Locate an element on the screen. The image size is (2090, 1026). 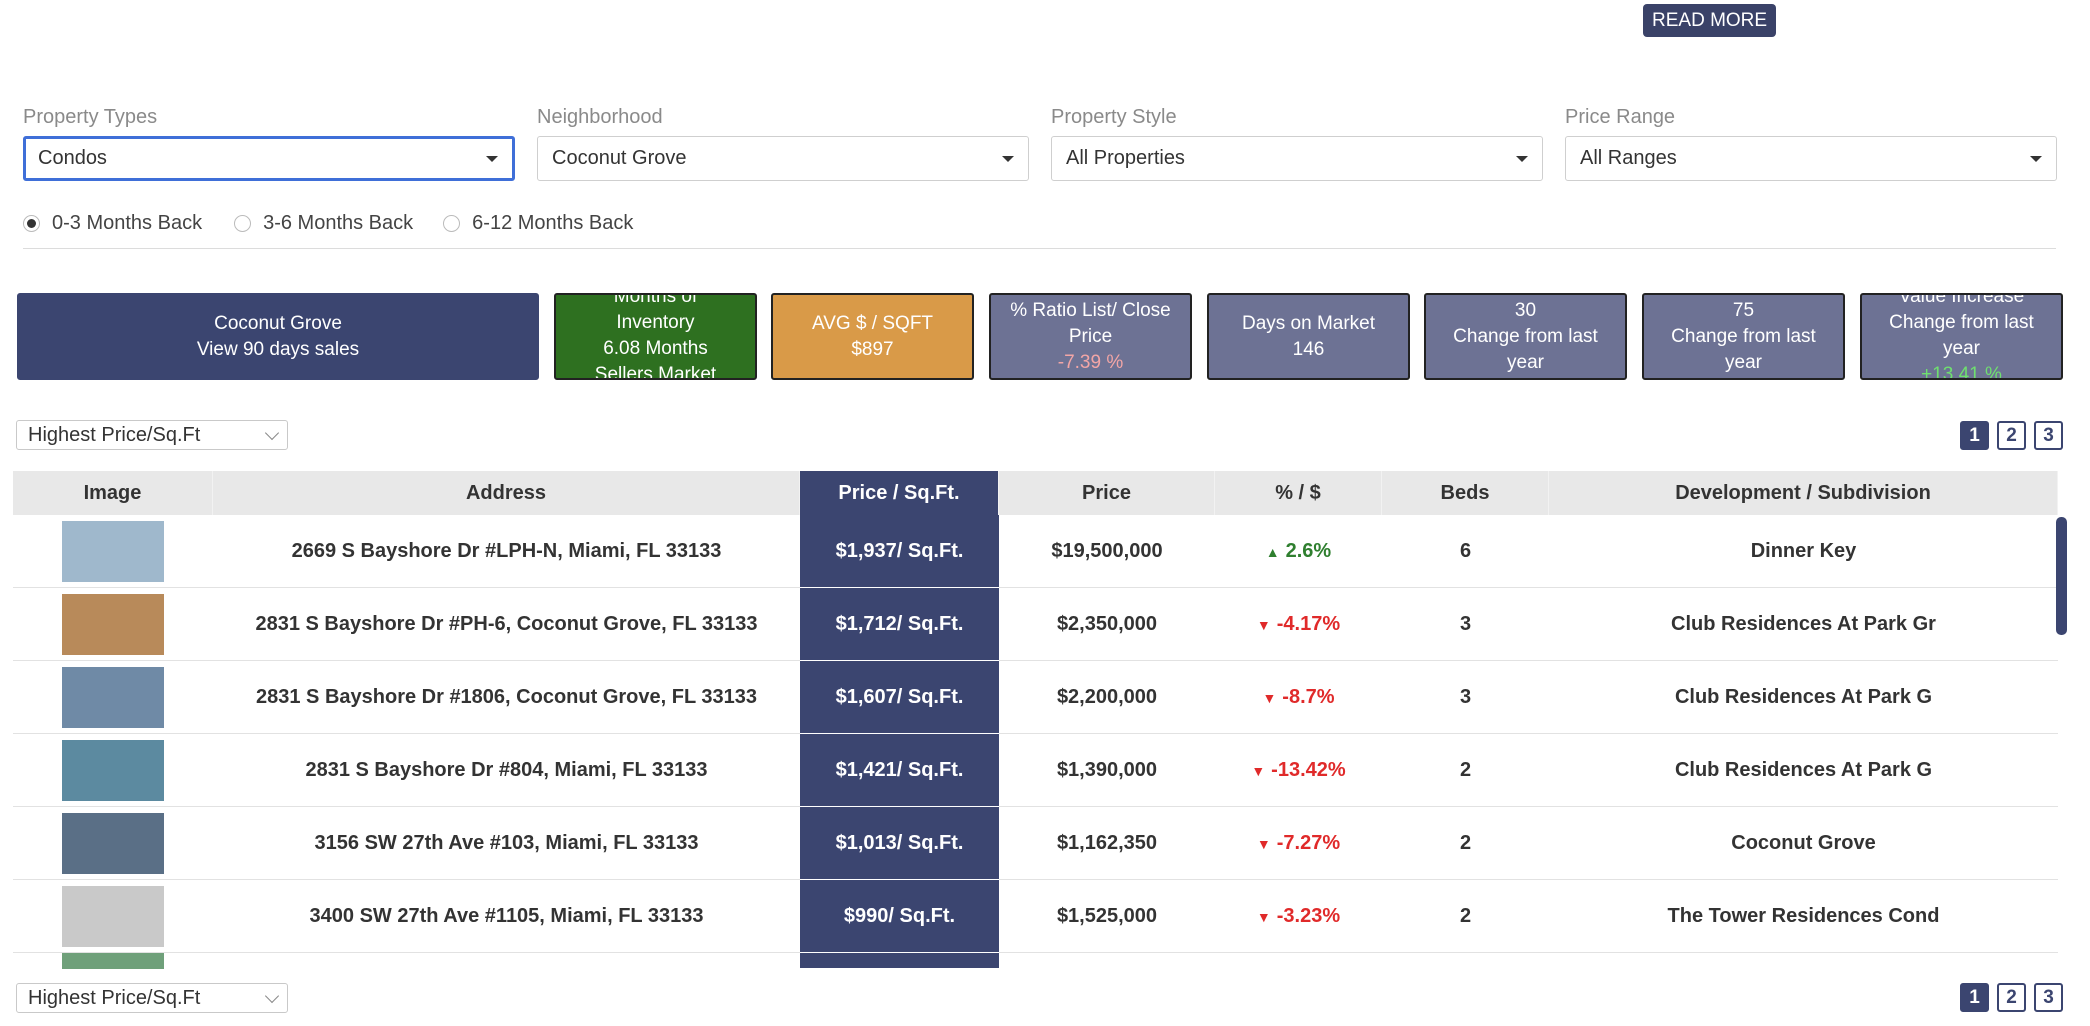
percent-value: 2.6% is located at coordinates (1308, 551).